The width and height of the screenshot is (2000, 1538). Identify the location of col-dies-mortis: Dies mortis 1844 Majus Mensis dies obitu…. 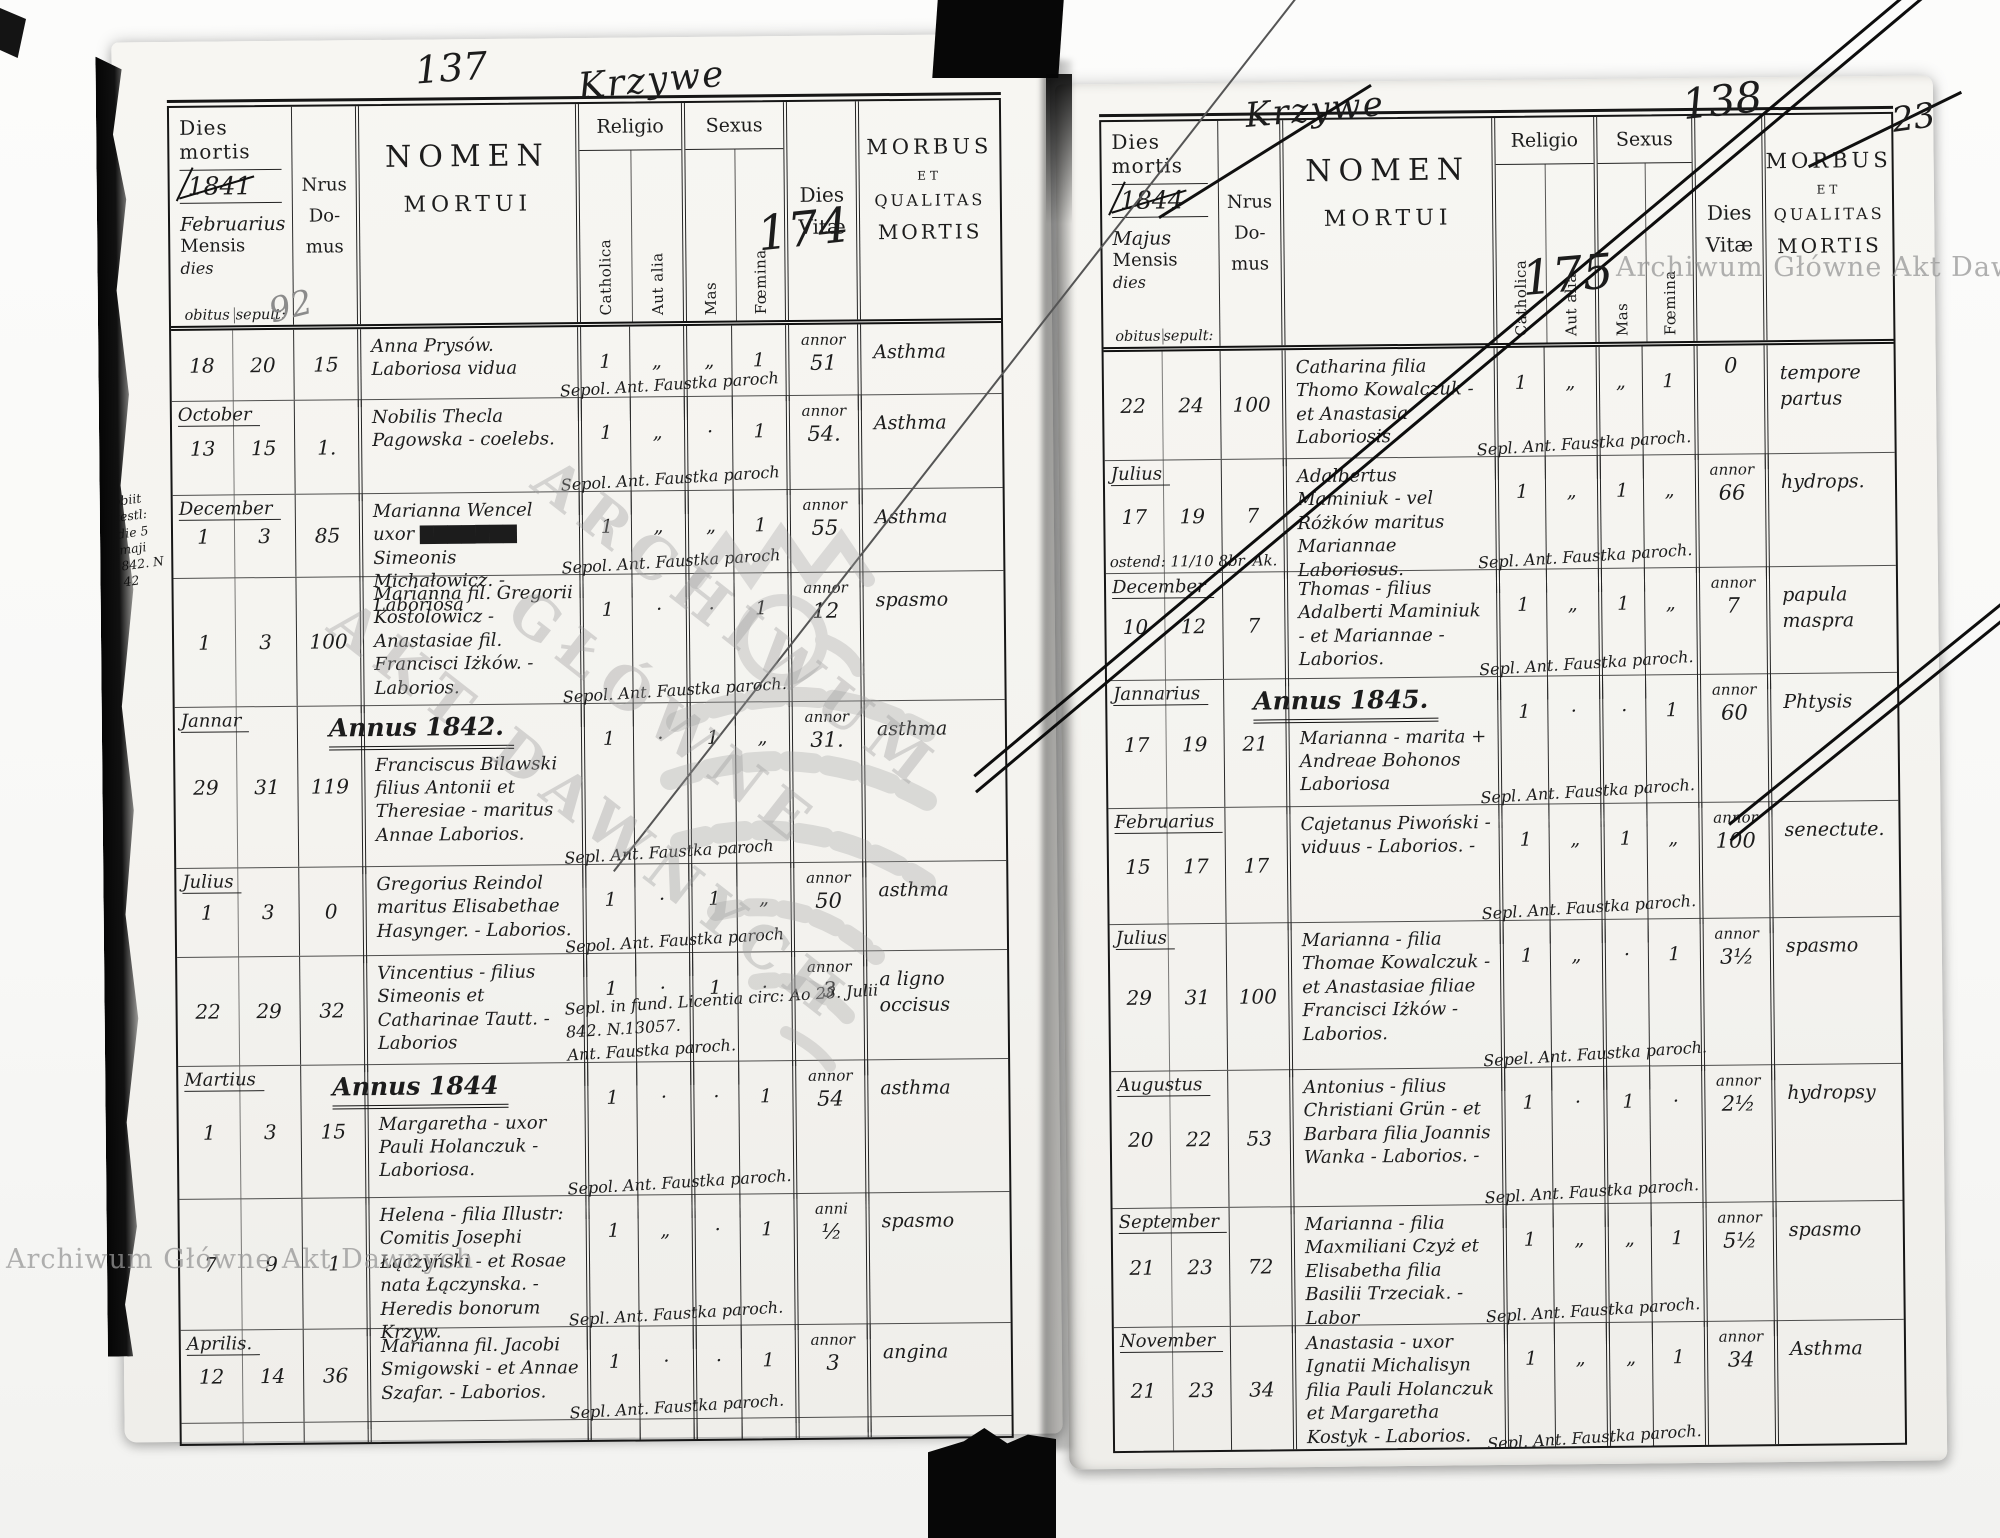
(1160, 234).